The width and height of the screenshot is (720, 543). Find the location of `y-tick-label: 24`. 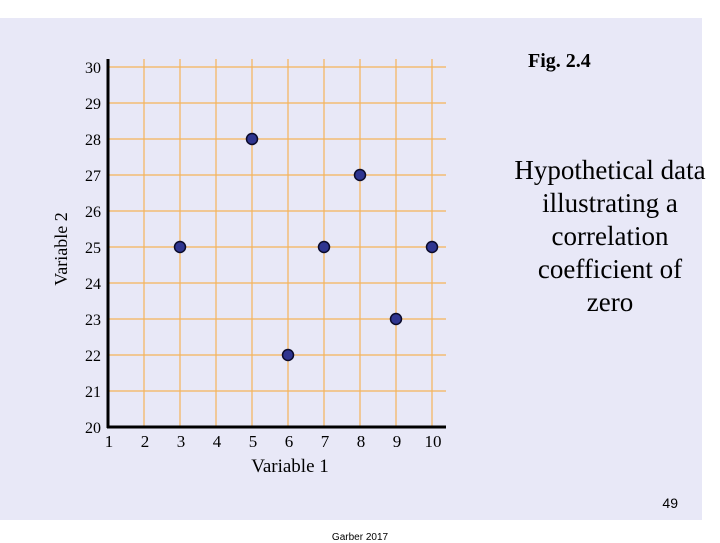

y-tick-label: 24 is located at coordinates (93, 284).